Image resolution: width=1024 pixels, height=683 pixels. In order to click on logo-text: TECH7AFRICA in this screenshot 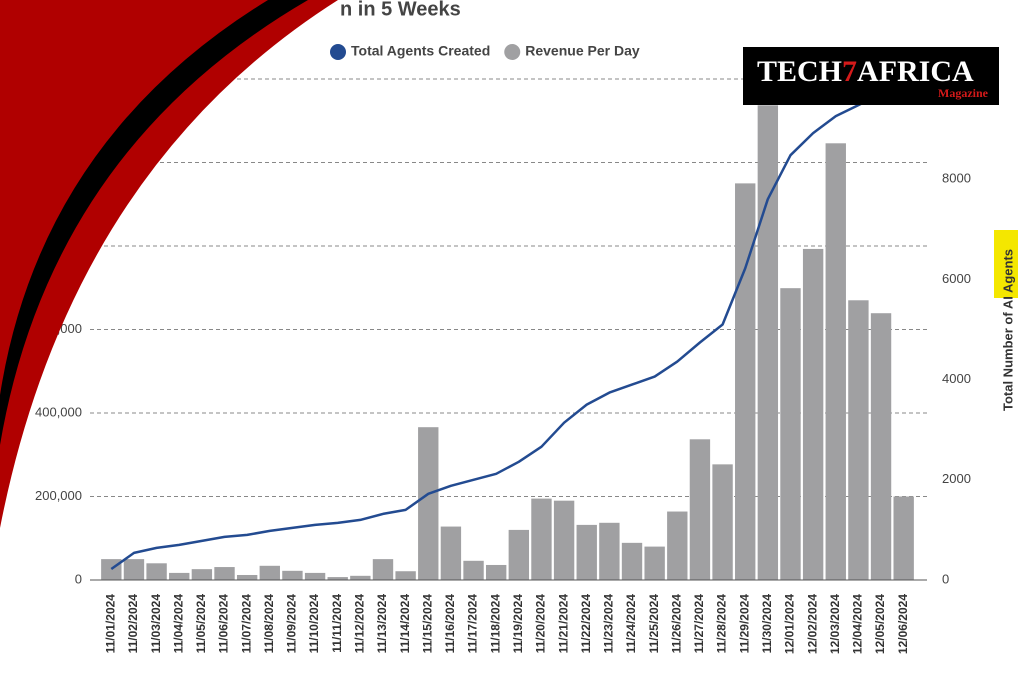, I will do `click(865, 71)`.